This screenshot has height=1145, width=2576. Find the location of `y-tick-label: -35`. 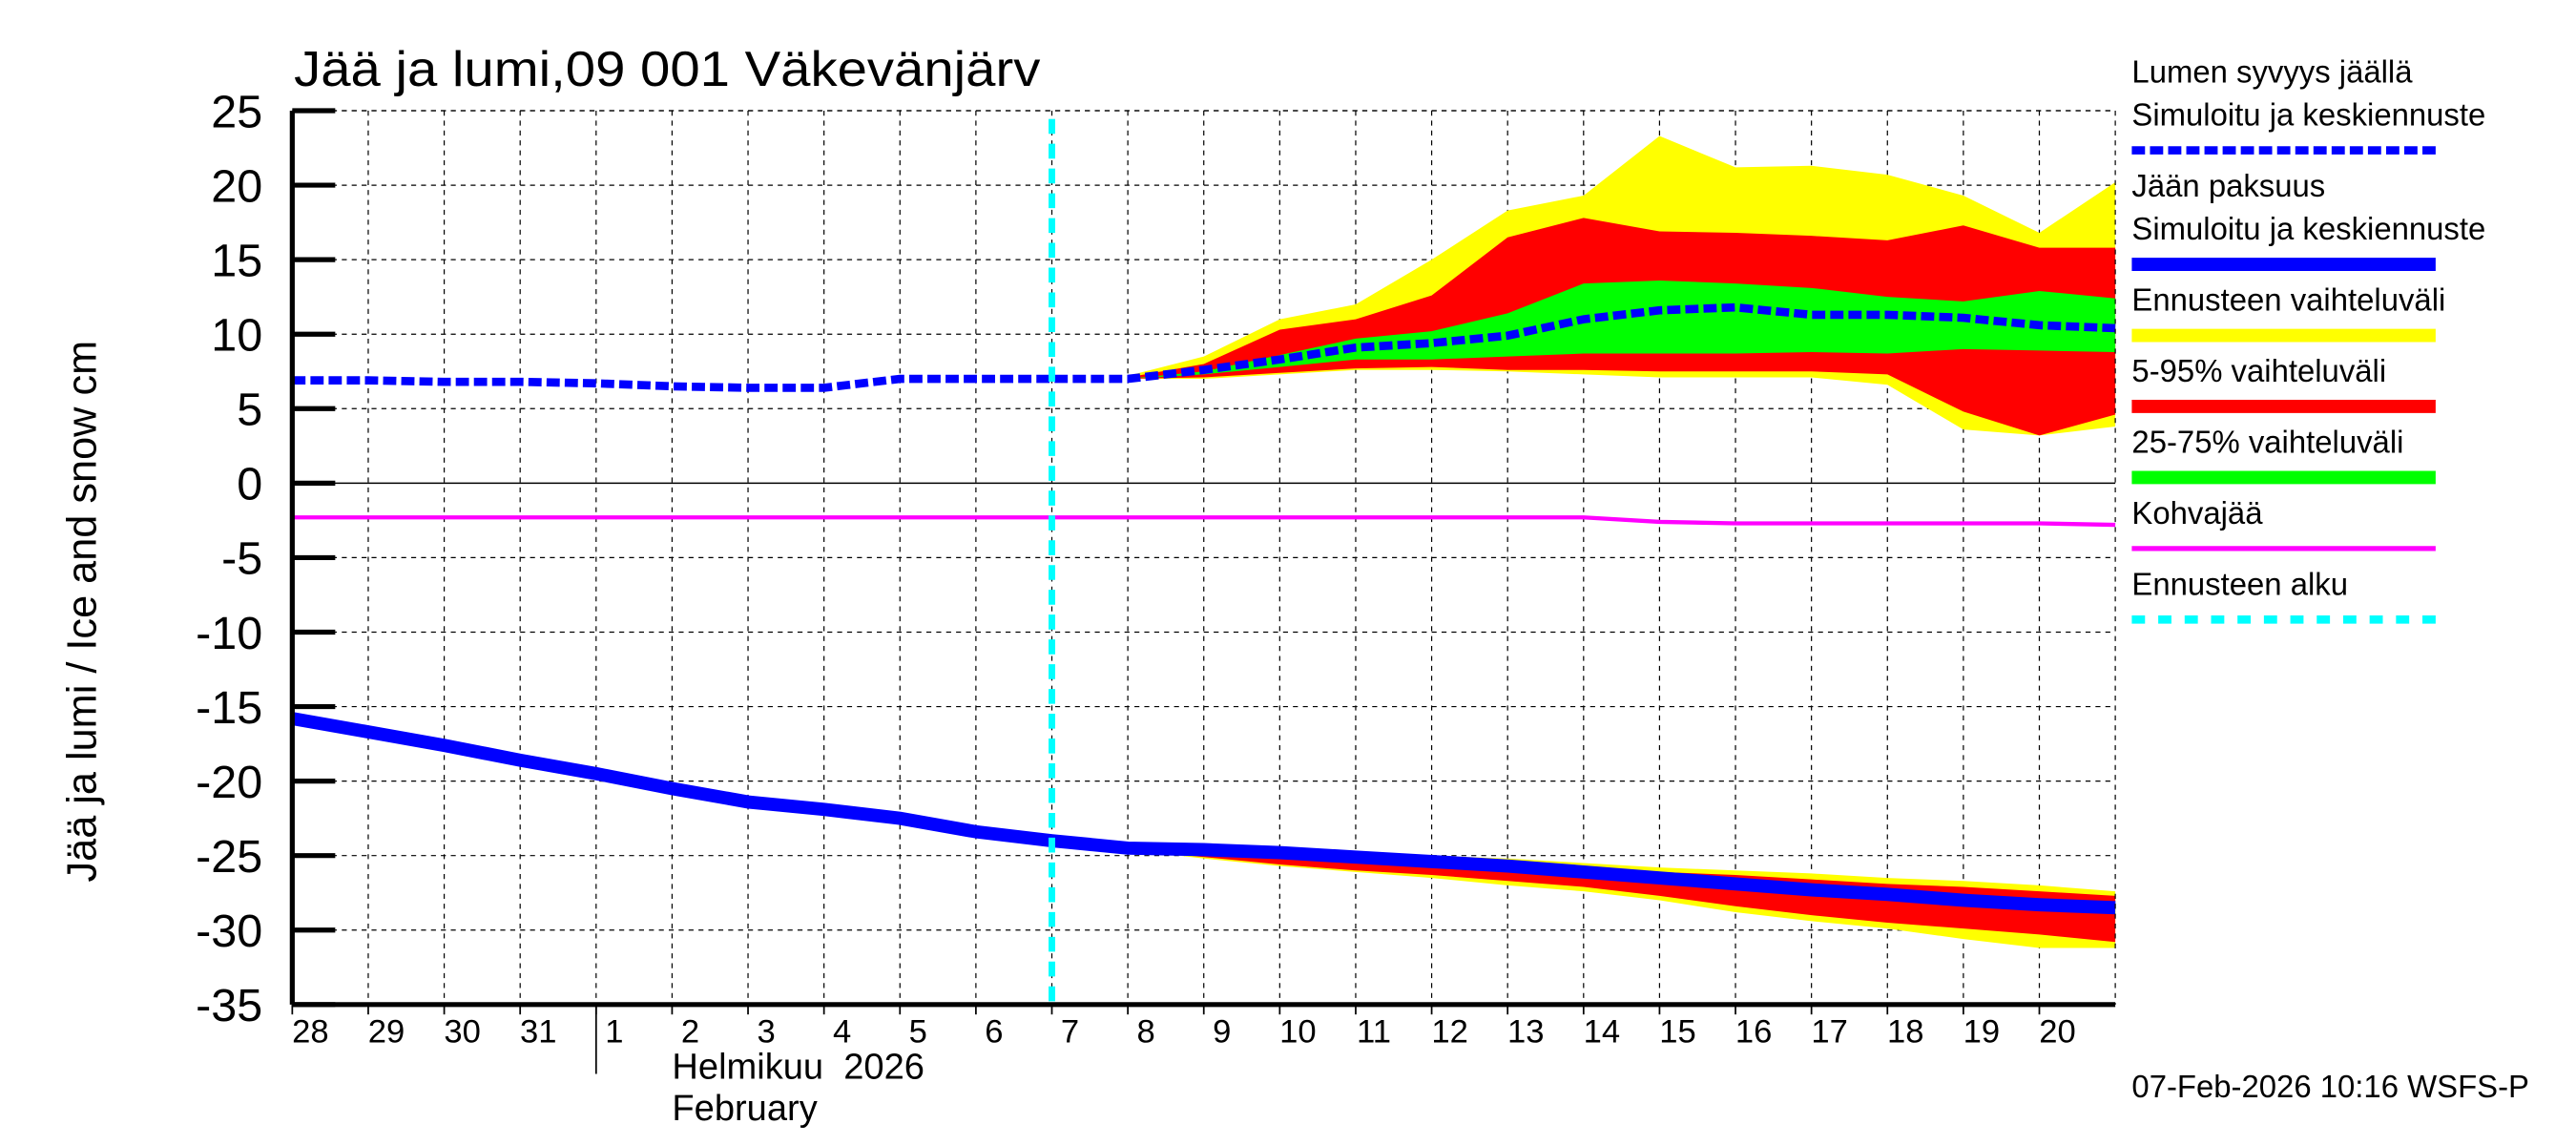

y-tick-label: -35 is located at coordinates (229, 1005).